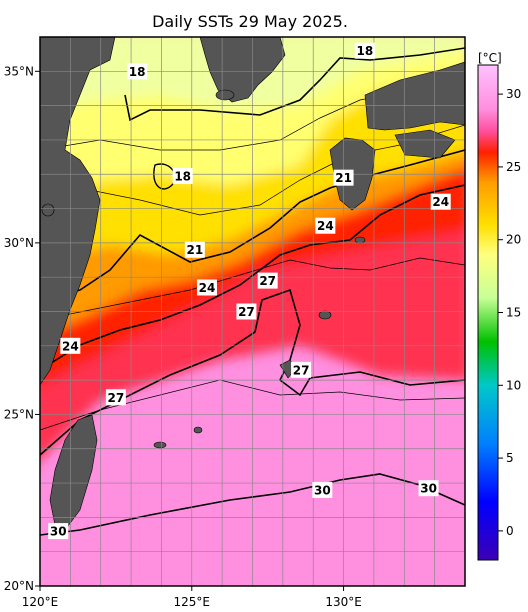 Image resolution: width=528 pixels, height=612 pixels. Describe the element at coordinates (160, 445) in the screenshot. I see `land-miyako` at that location.